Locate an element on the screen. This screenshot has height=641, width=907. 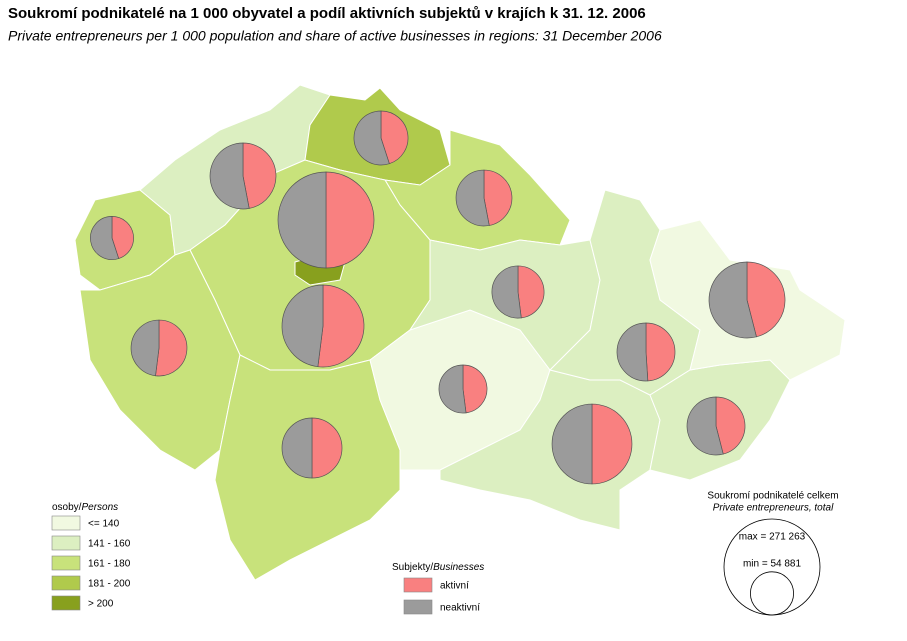
businesses-legend-title: Subjekty/Businesses is located at coordinates (438, 567).